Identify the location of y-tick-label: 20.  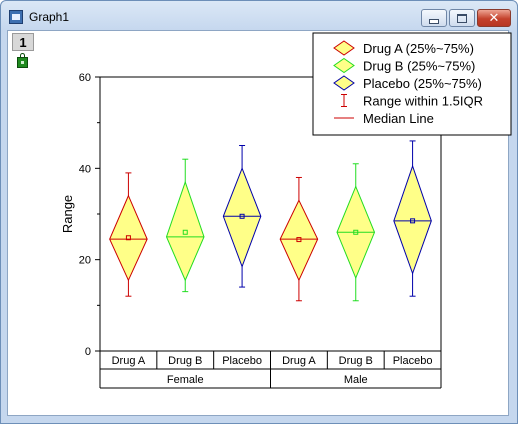
(85, 261).